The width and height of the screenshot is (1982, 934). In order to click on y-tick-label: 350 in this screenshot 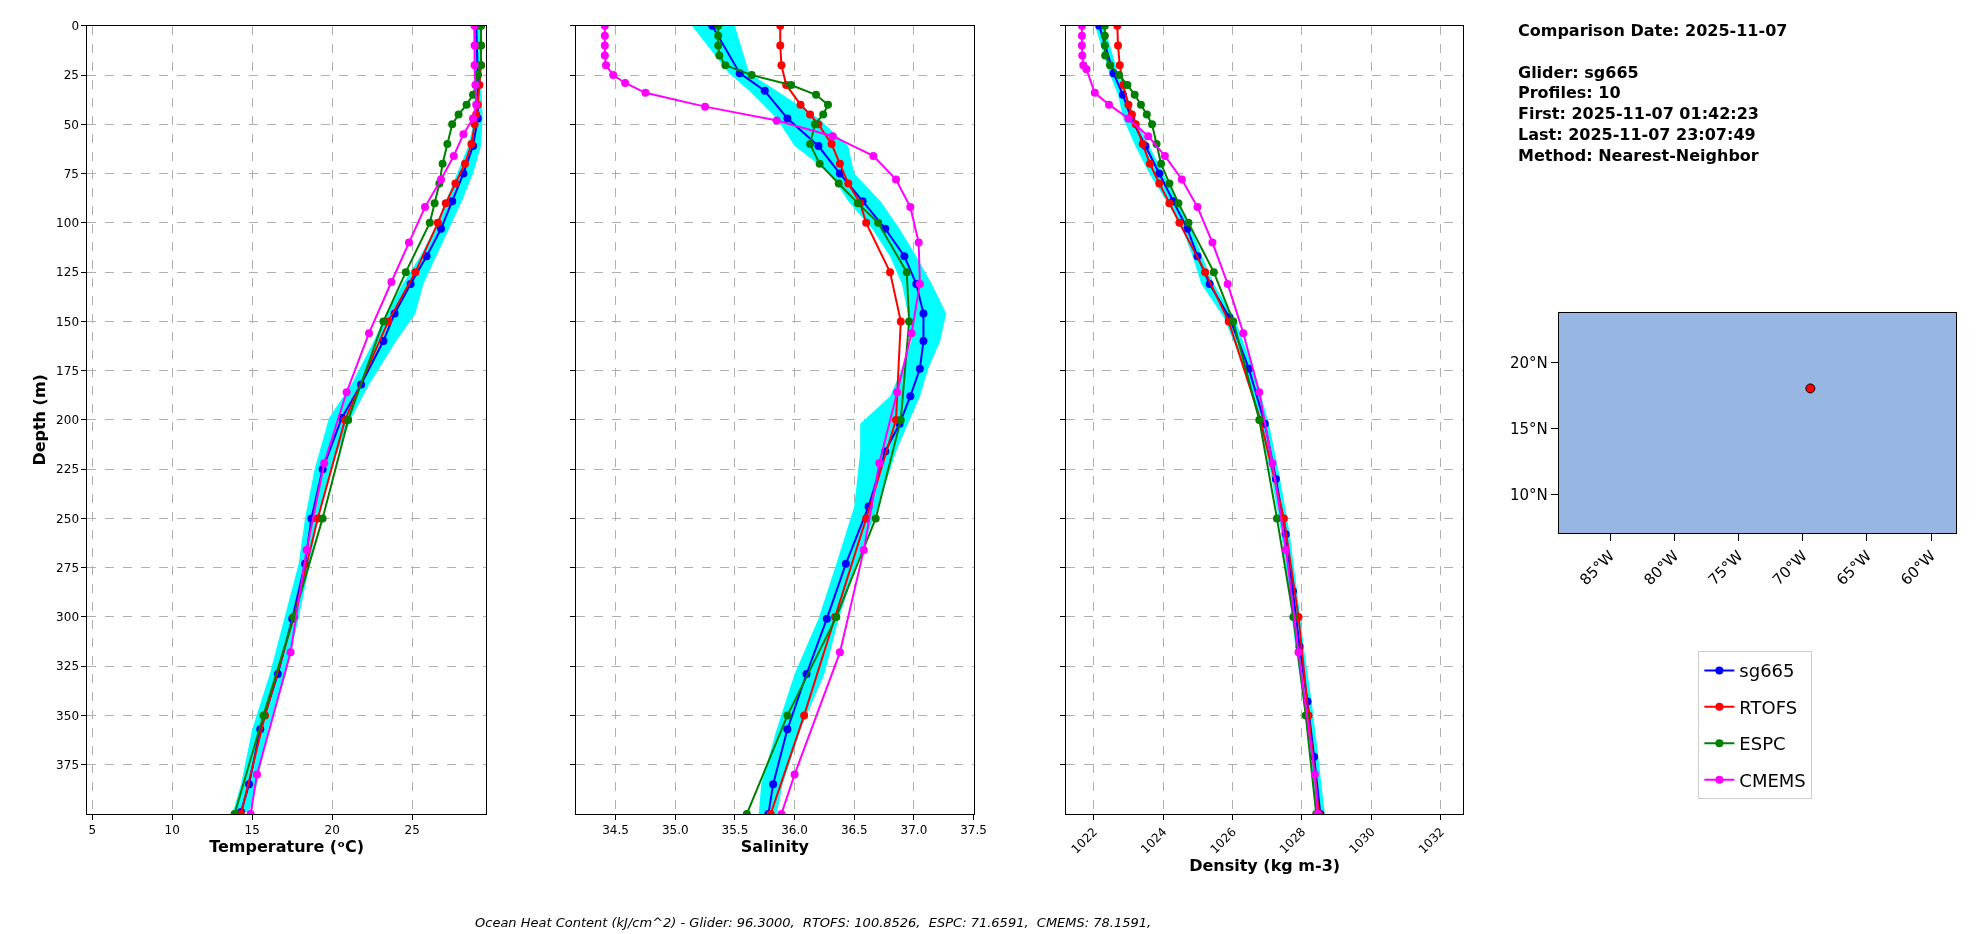, I will do `click(68, 715)`.